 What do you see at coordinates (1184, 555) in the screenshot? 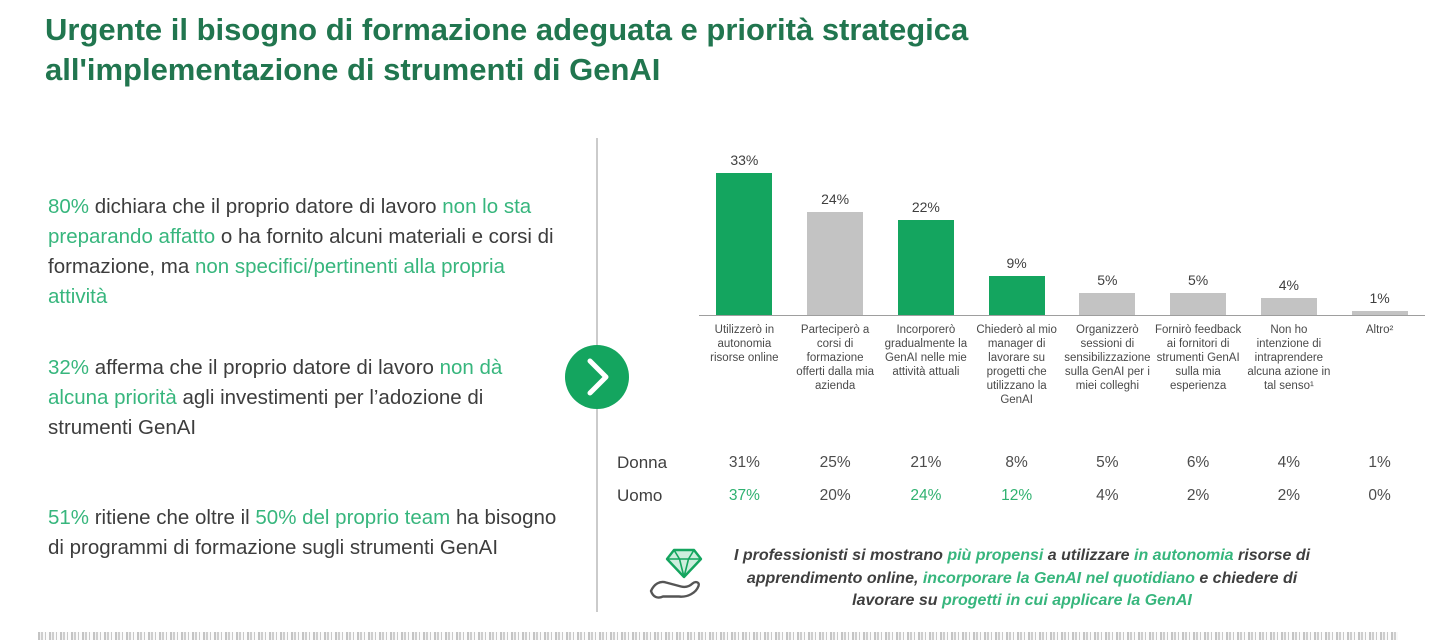
I see `highlight-text: in autonomia` at bounding box center [1184, 555].